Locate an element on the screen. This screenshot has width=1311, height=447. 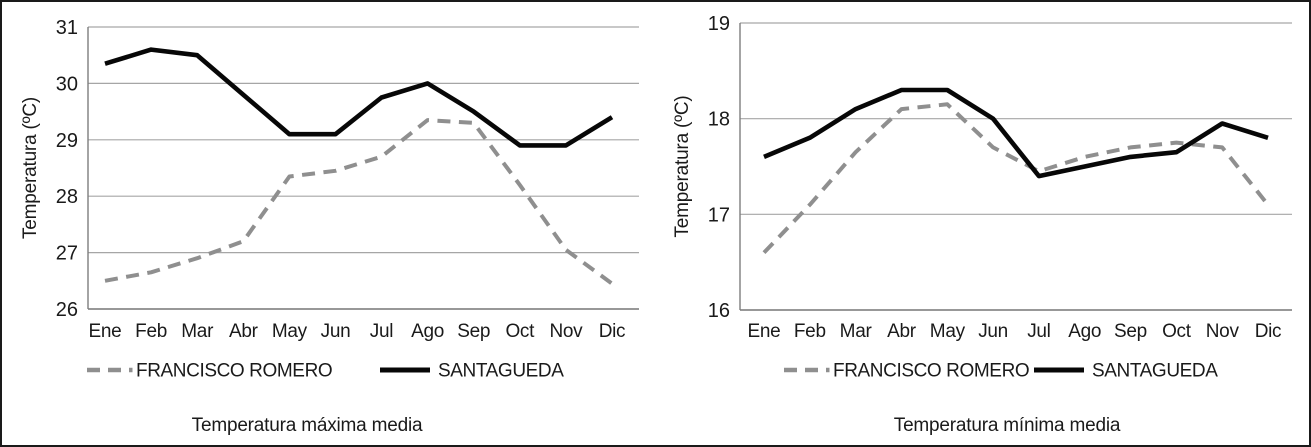
y-tick-label: 16 is located at coordinates (719, 311).